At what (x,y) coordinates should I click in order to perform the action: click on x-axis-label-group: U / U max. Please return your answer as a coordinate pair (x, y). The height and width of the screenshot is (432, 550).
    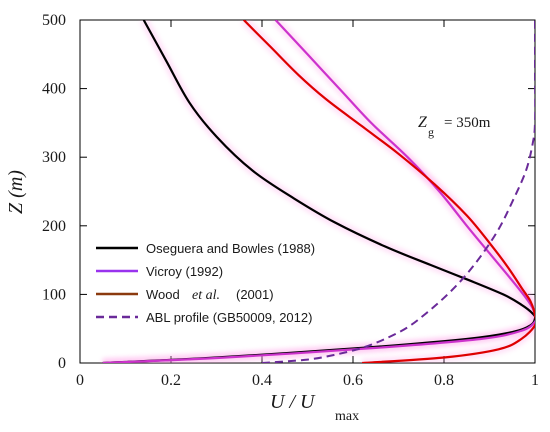
    Looking at the image, I should click on (314, 407).